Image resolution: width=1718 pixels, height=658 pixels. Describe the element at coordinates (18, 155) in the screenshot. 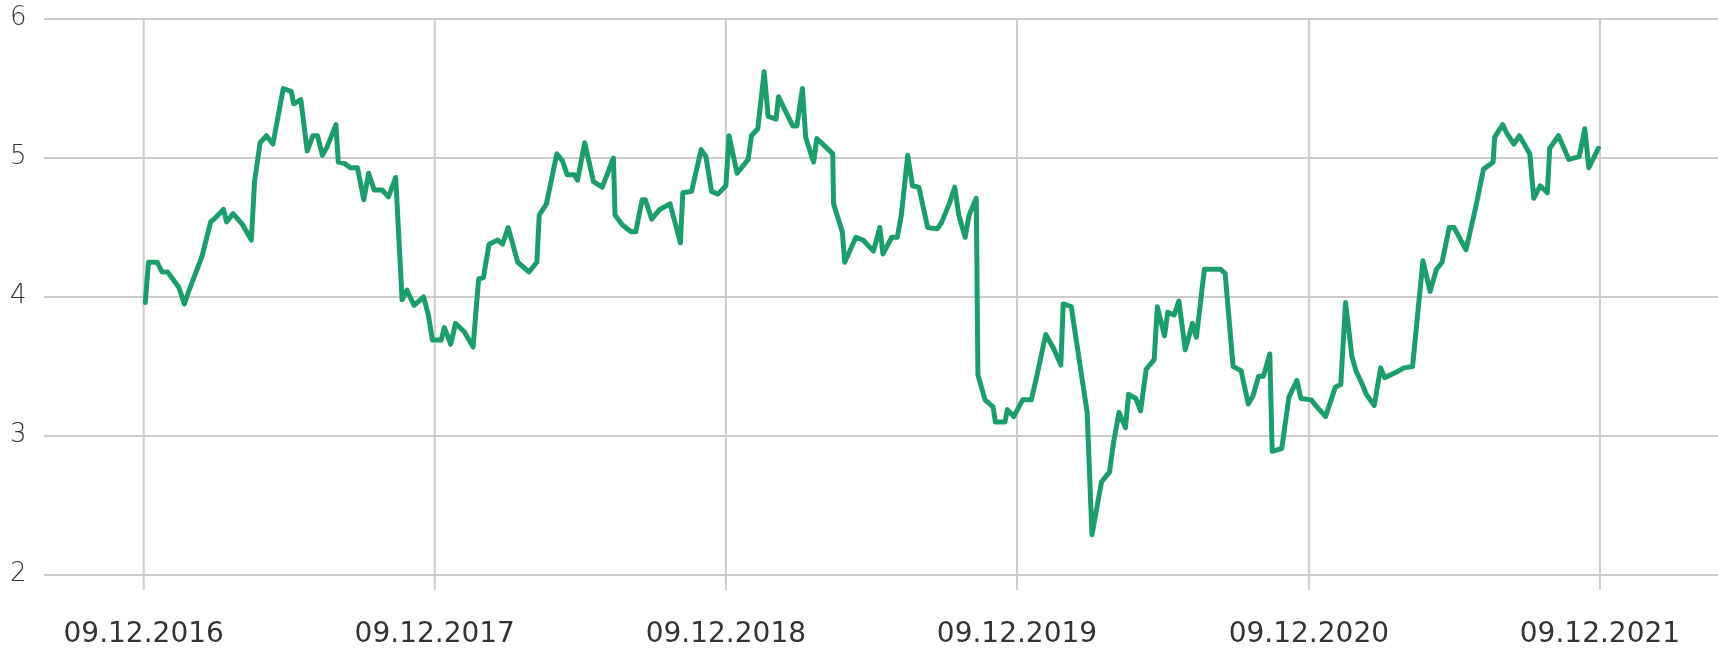

I see `y-tick-label: 5` at that location.